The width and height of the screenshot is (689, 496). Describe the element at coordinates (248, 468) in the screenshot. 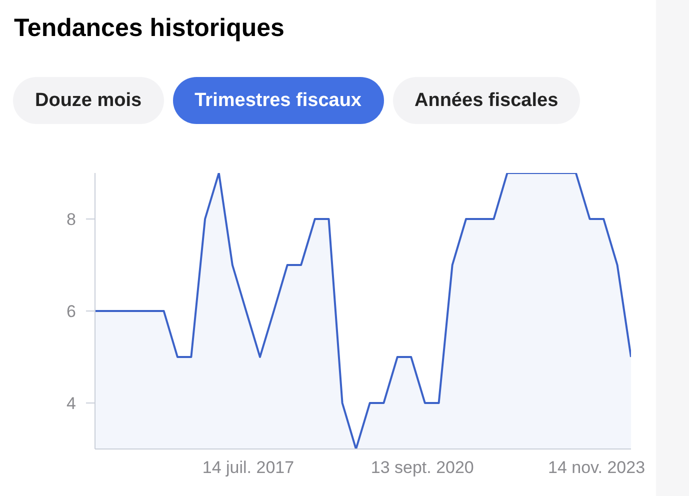

I see `x-tick-label: 14 juil. 2017` at that location.